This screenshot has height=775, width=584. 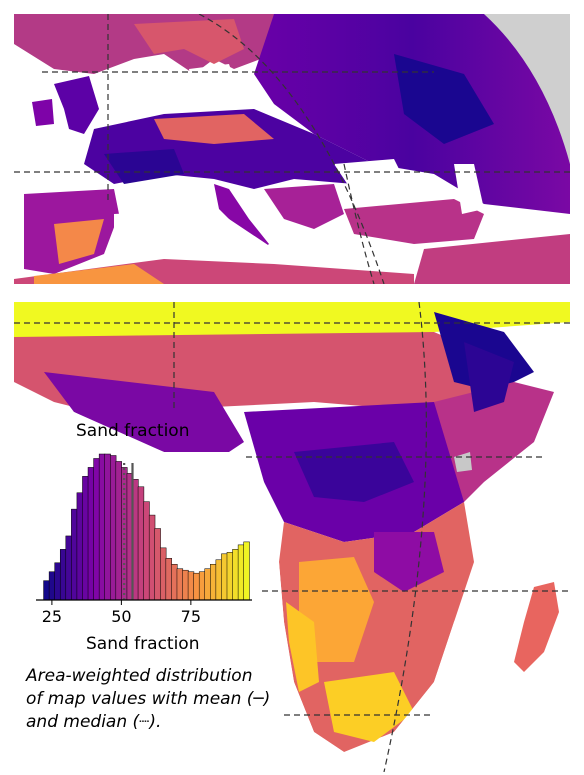 I want to click on sea-caspian, so click(x=469, y=189).